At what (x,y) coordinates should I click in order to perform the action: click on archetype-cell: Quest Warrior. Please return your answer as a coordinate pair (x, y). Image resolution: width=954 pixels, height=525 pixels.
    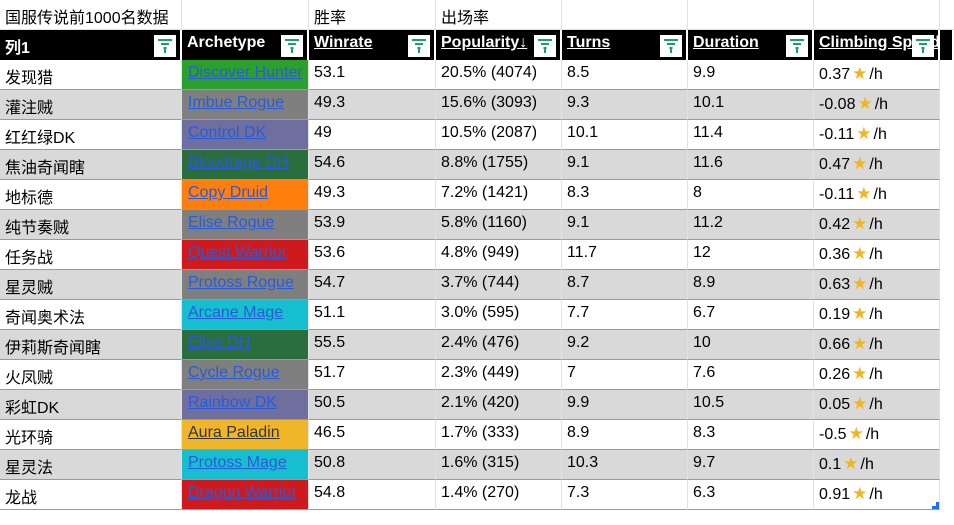
    Looking at the image, I should click on (245, 255).